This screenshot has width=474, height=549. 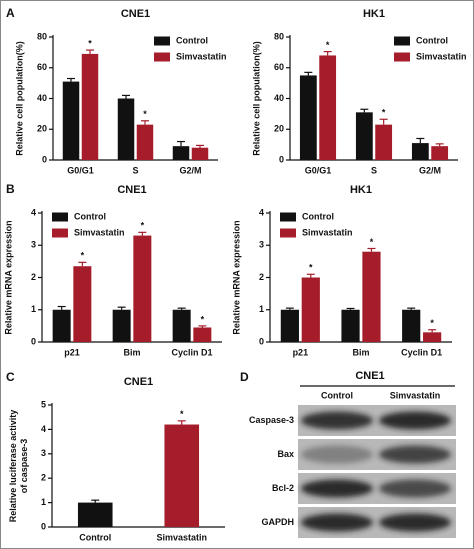 What do you see at coordinates (415, 395) in the screenshot?
I see `blot-column-label: Simvastatin` at bounding box center [415, 395].